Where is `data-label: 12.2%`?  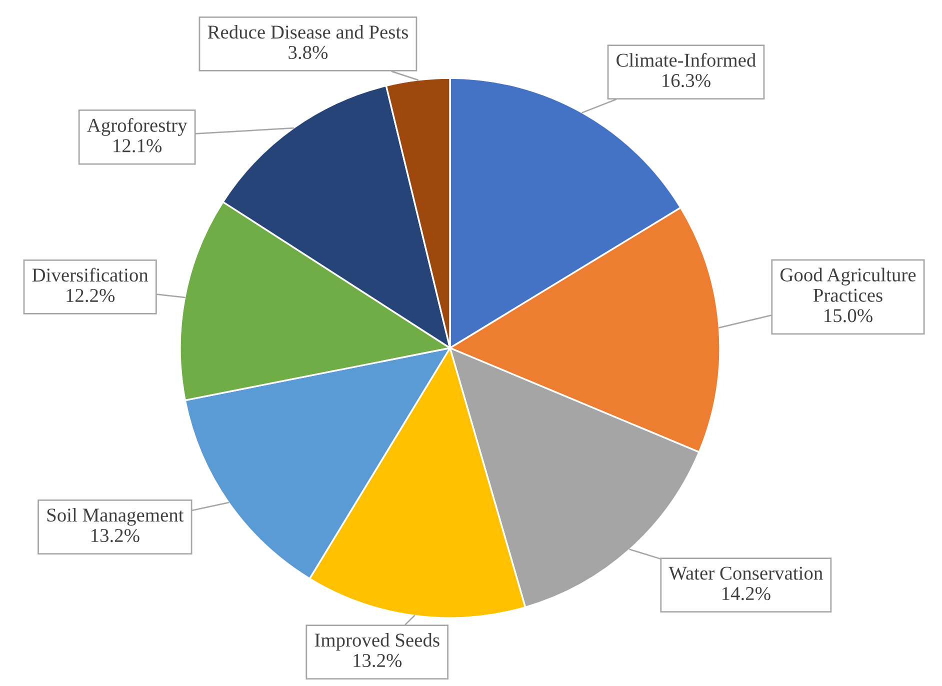 data-label: 12.2% is located at coordinates (90, 295).